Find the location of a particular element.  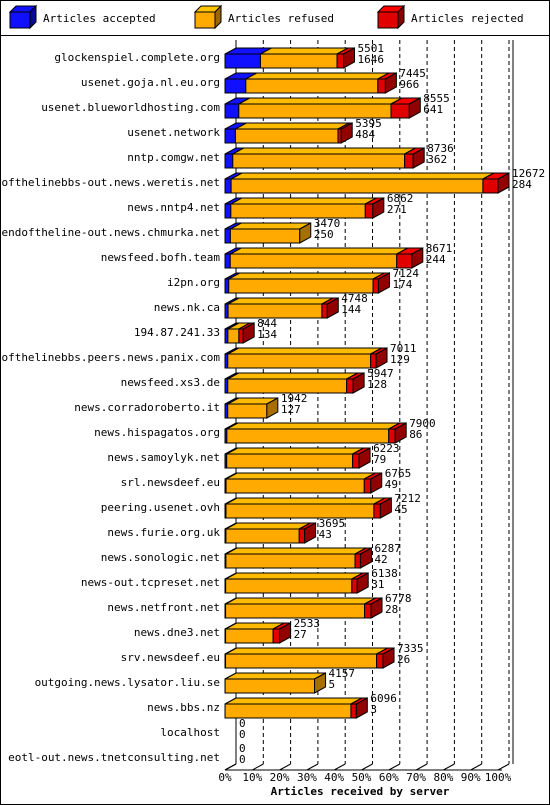

y-tick-label: nntp.comgw.net is located at coordinates (173, 157).